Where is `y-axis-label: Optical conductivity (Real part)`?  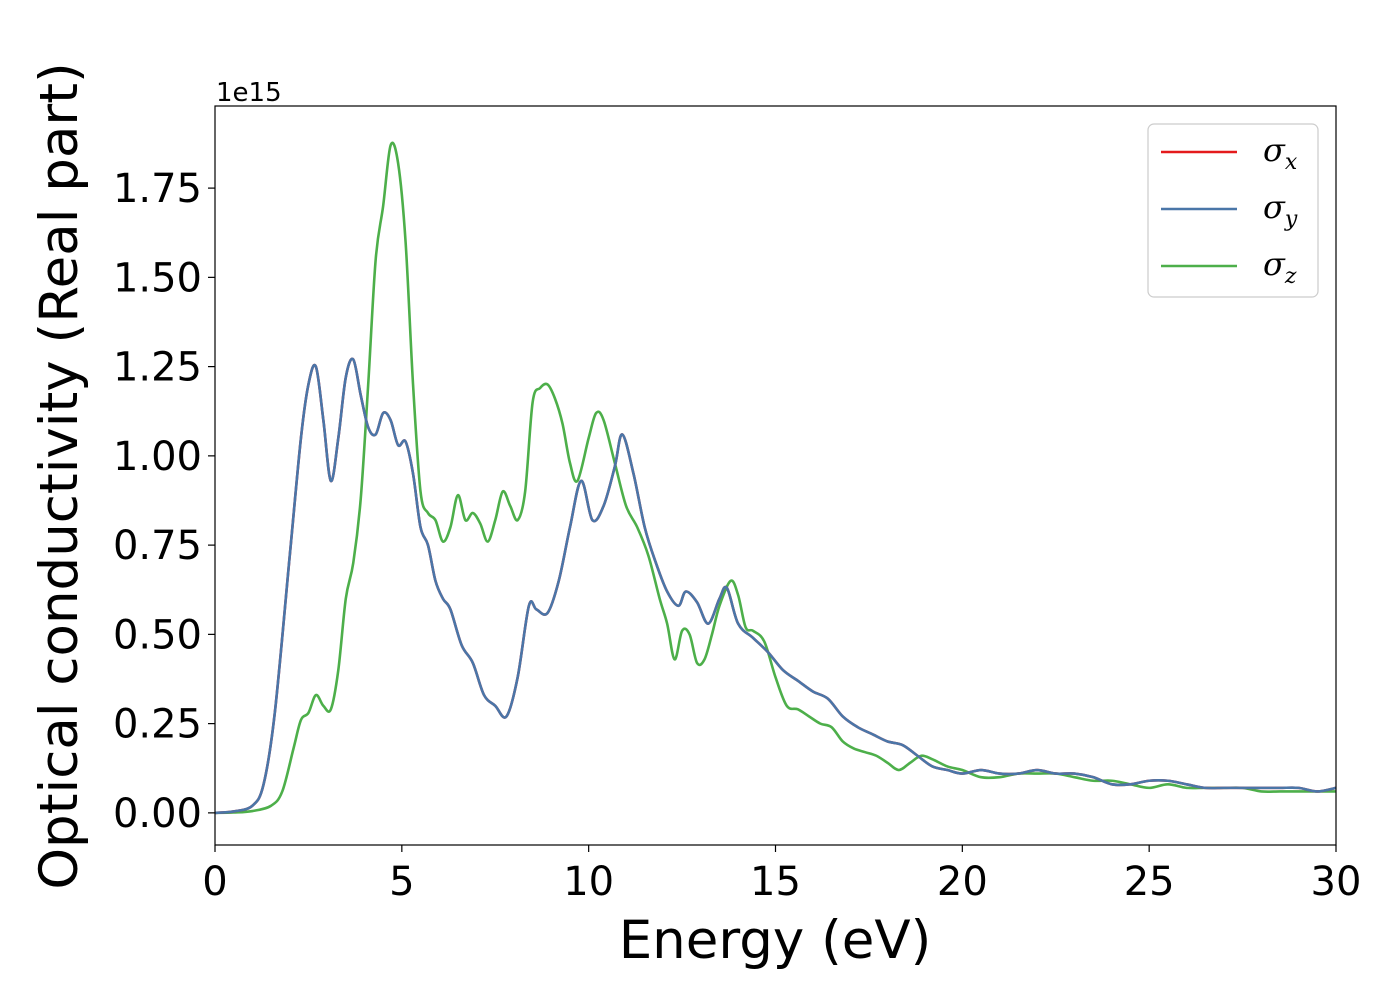
y-axis-label: Optical conductivity (Real part) is located at coordinates (59, 475).